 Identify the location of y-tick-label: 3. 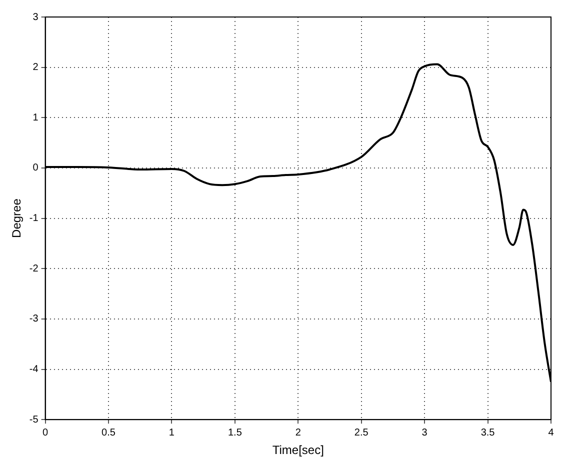
(35, 17).